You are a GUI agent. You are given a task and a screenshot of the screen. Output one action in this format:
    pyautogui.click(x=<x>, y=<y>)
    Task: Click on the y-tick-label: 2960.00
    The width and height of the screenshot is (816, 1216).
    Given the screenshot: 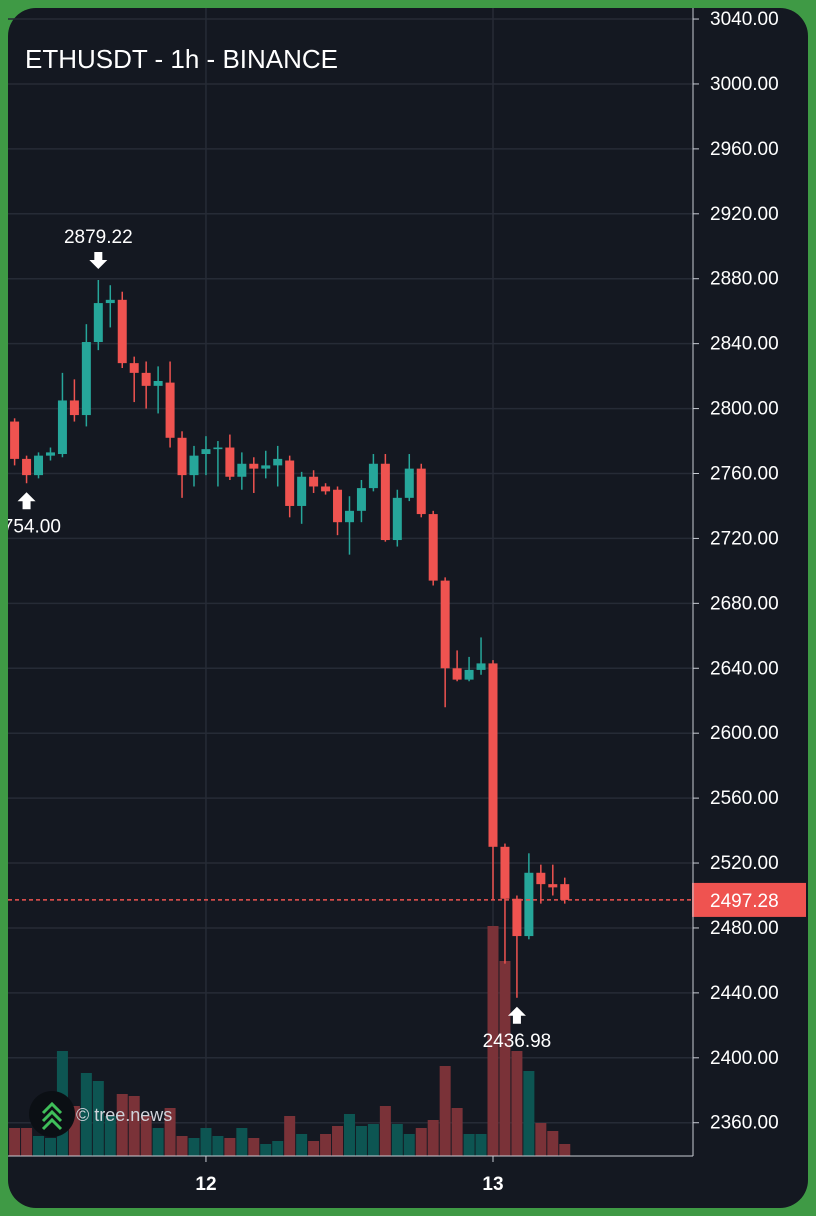 What is the action you would take?
    pyautogui.click(x=744, y=149)
    